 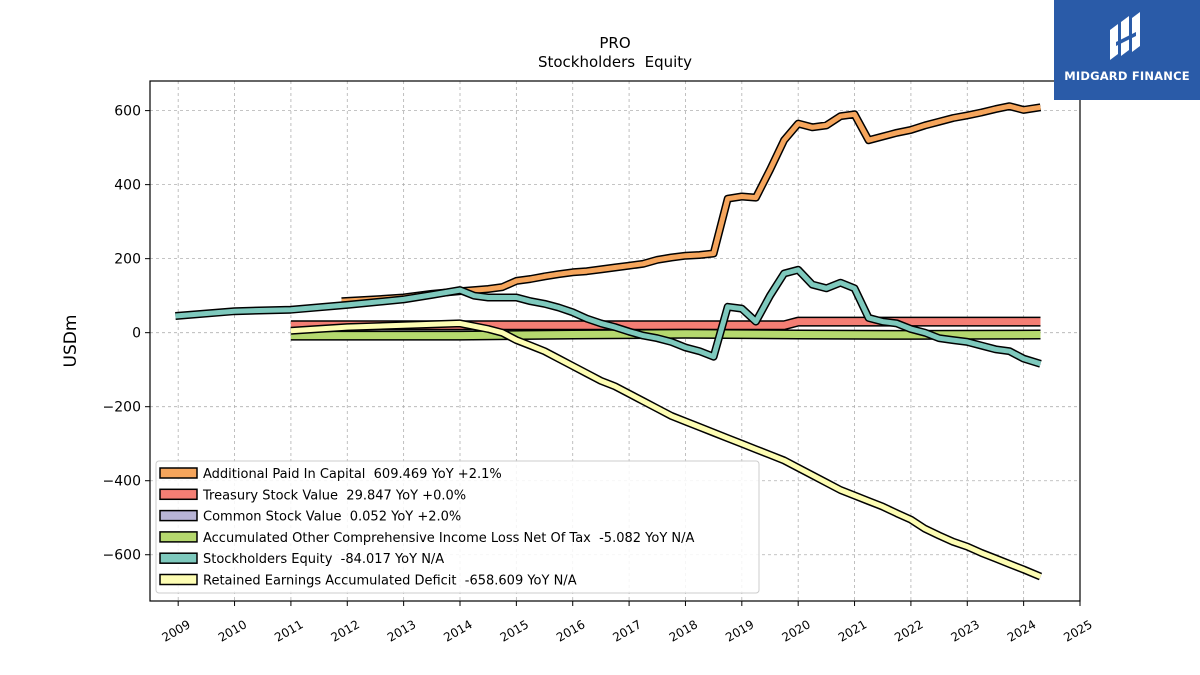 I want to click on x-tick-label: 2022, so click(x=908, y=630).